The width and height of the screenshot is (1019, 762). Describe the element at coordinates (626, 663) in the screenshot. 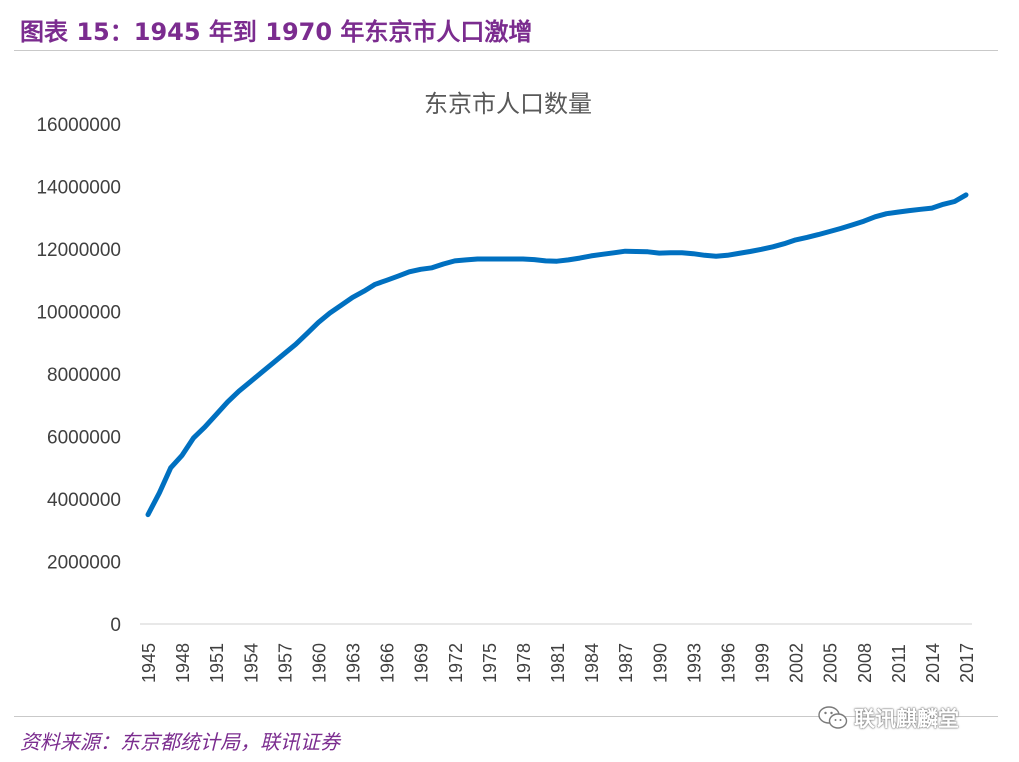

I see `x-tick-label: 1987` at that location.